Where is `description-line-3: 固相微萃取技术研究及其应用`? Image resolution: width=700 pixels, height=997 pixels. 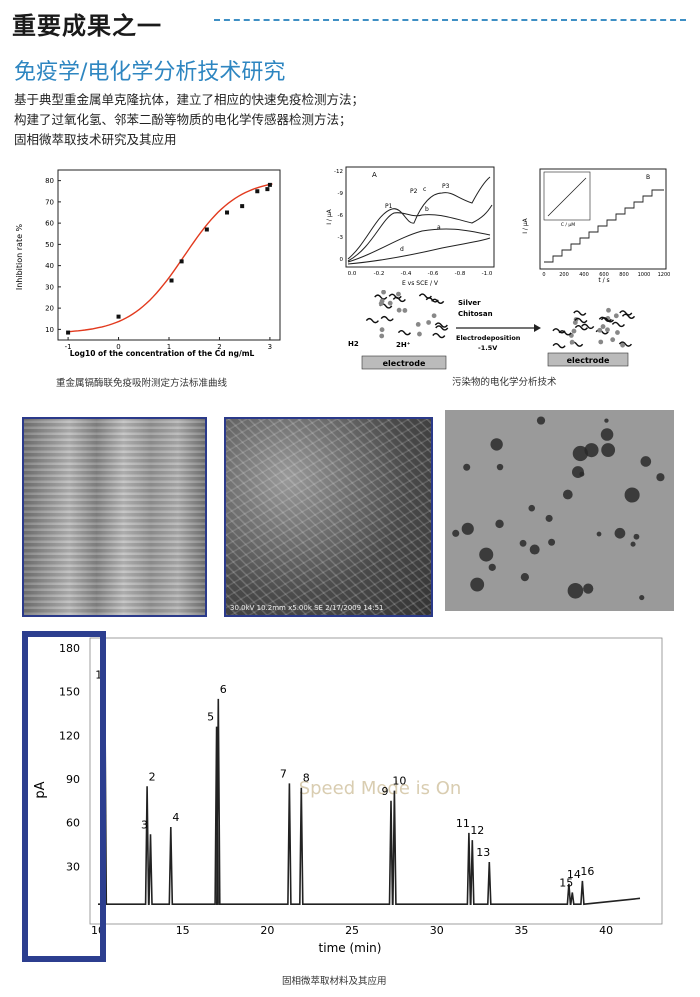
description-line-3: 固相微萃取技术研究及其应用 is located at coordinates (95, 139).